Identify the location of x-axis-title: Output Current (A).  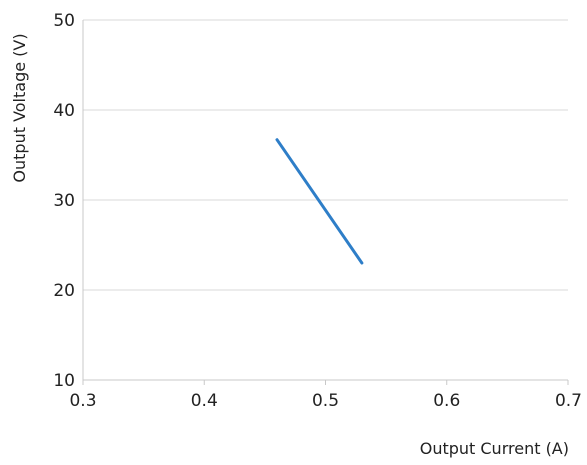
(494, 448).